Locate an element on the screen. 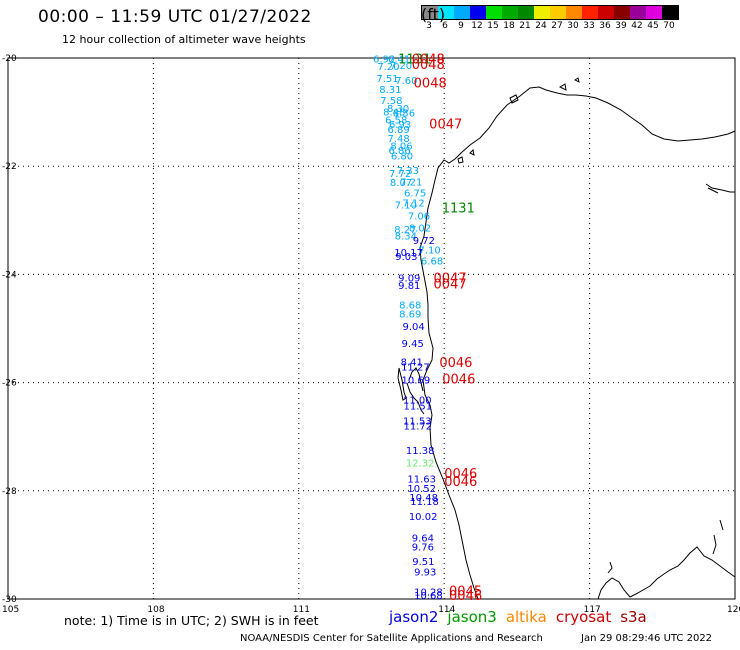  wave-height-value: 10.52 is located at coordinates (421, 489).